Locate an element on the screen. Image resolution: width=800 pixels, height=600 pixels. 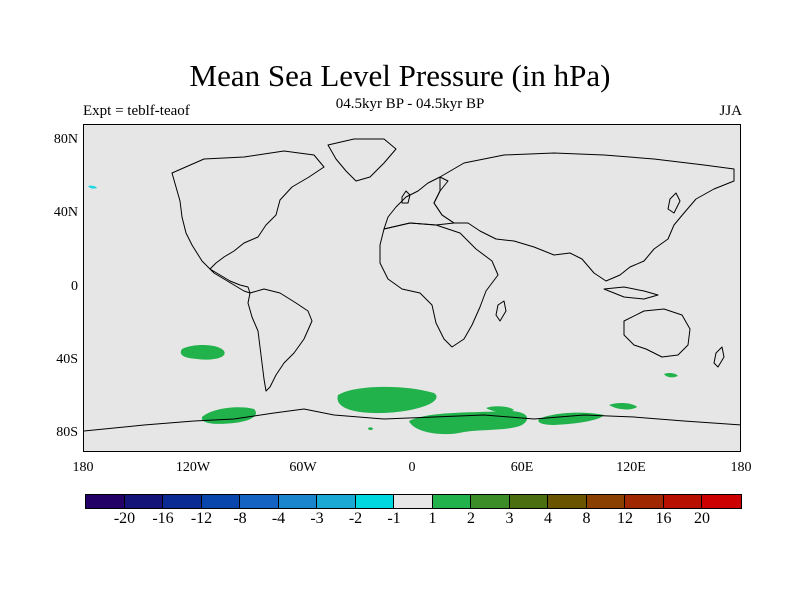
anomaly-region-south-pacific is located at coordinates (202, 352).